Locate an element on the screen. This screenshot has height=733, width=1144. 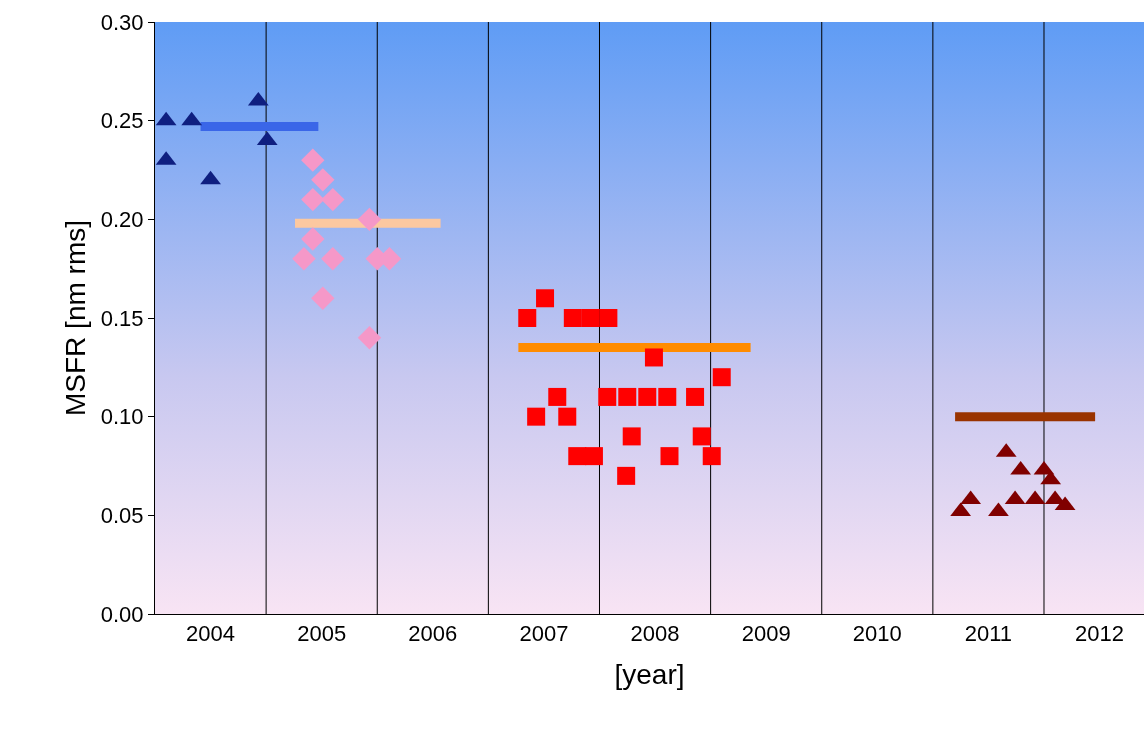
y-tick-label: 0.10 is located at coordinates (122, 417).